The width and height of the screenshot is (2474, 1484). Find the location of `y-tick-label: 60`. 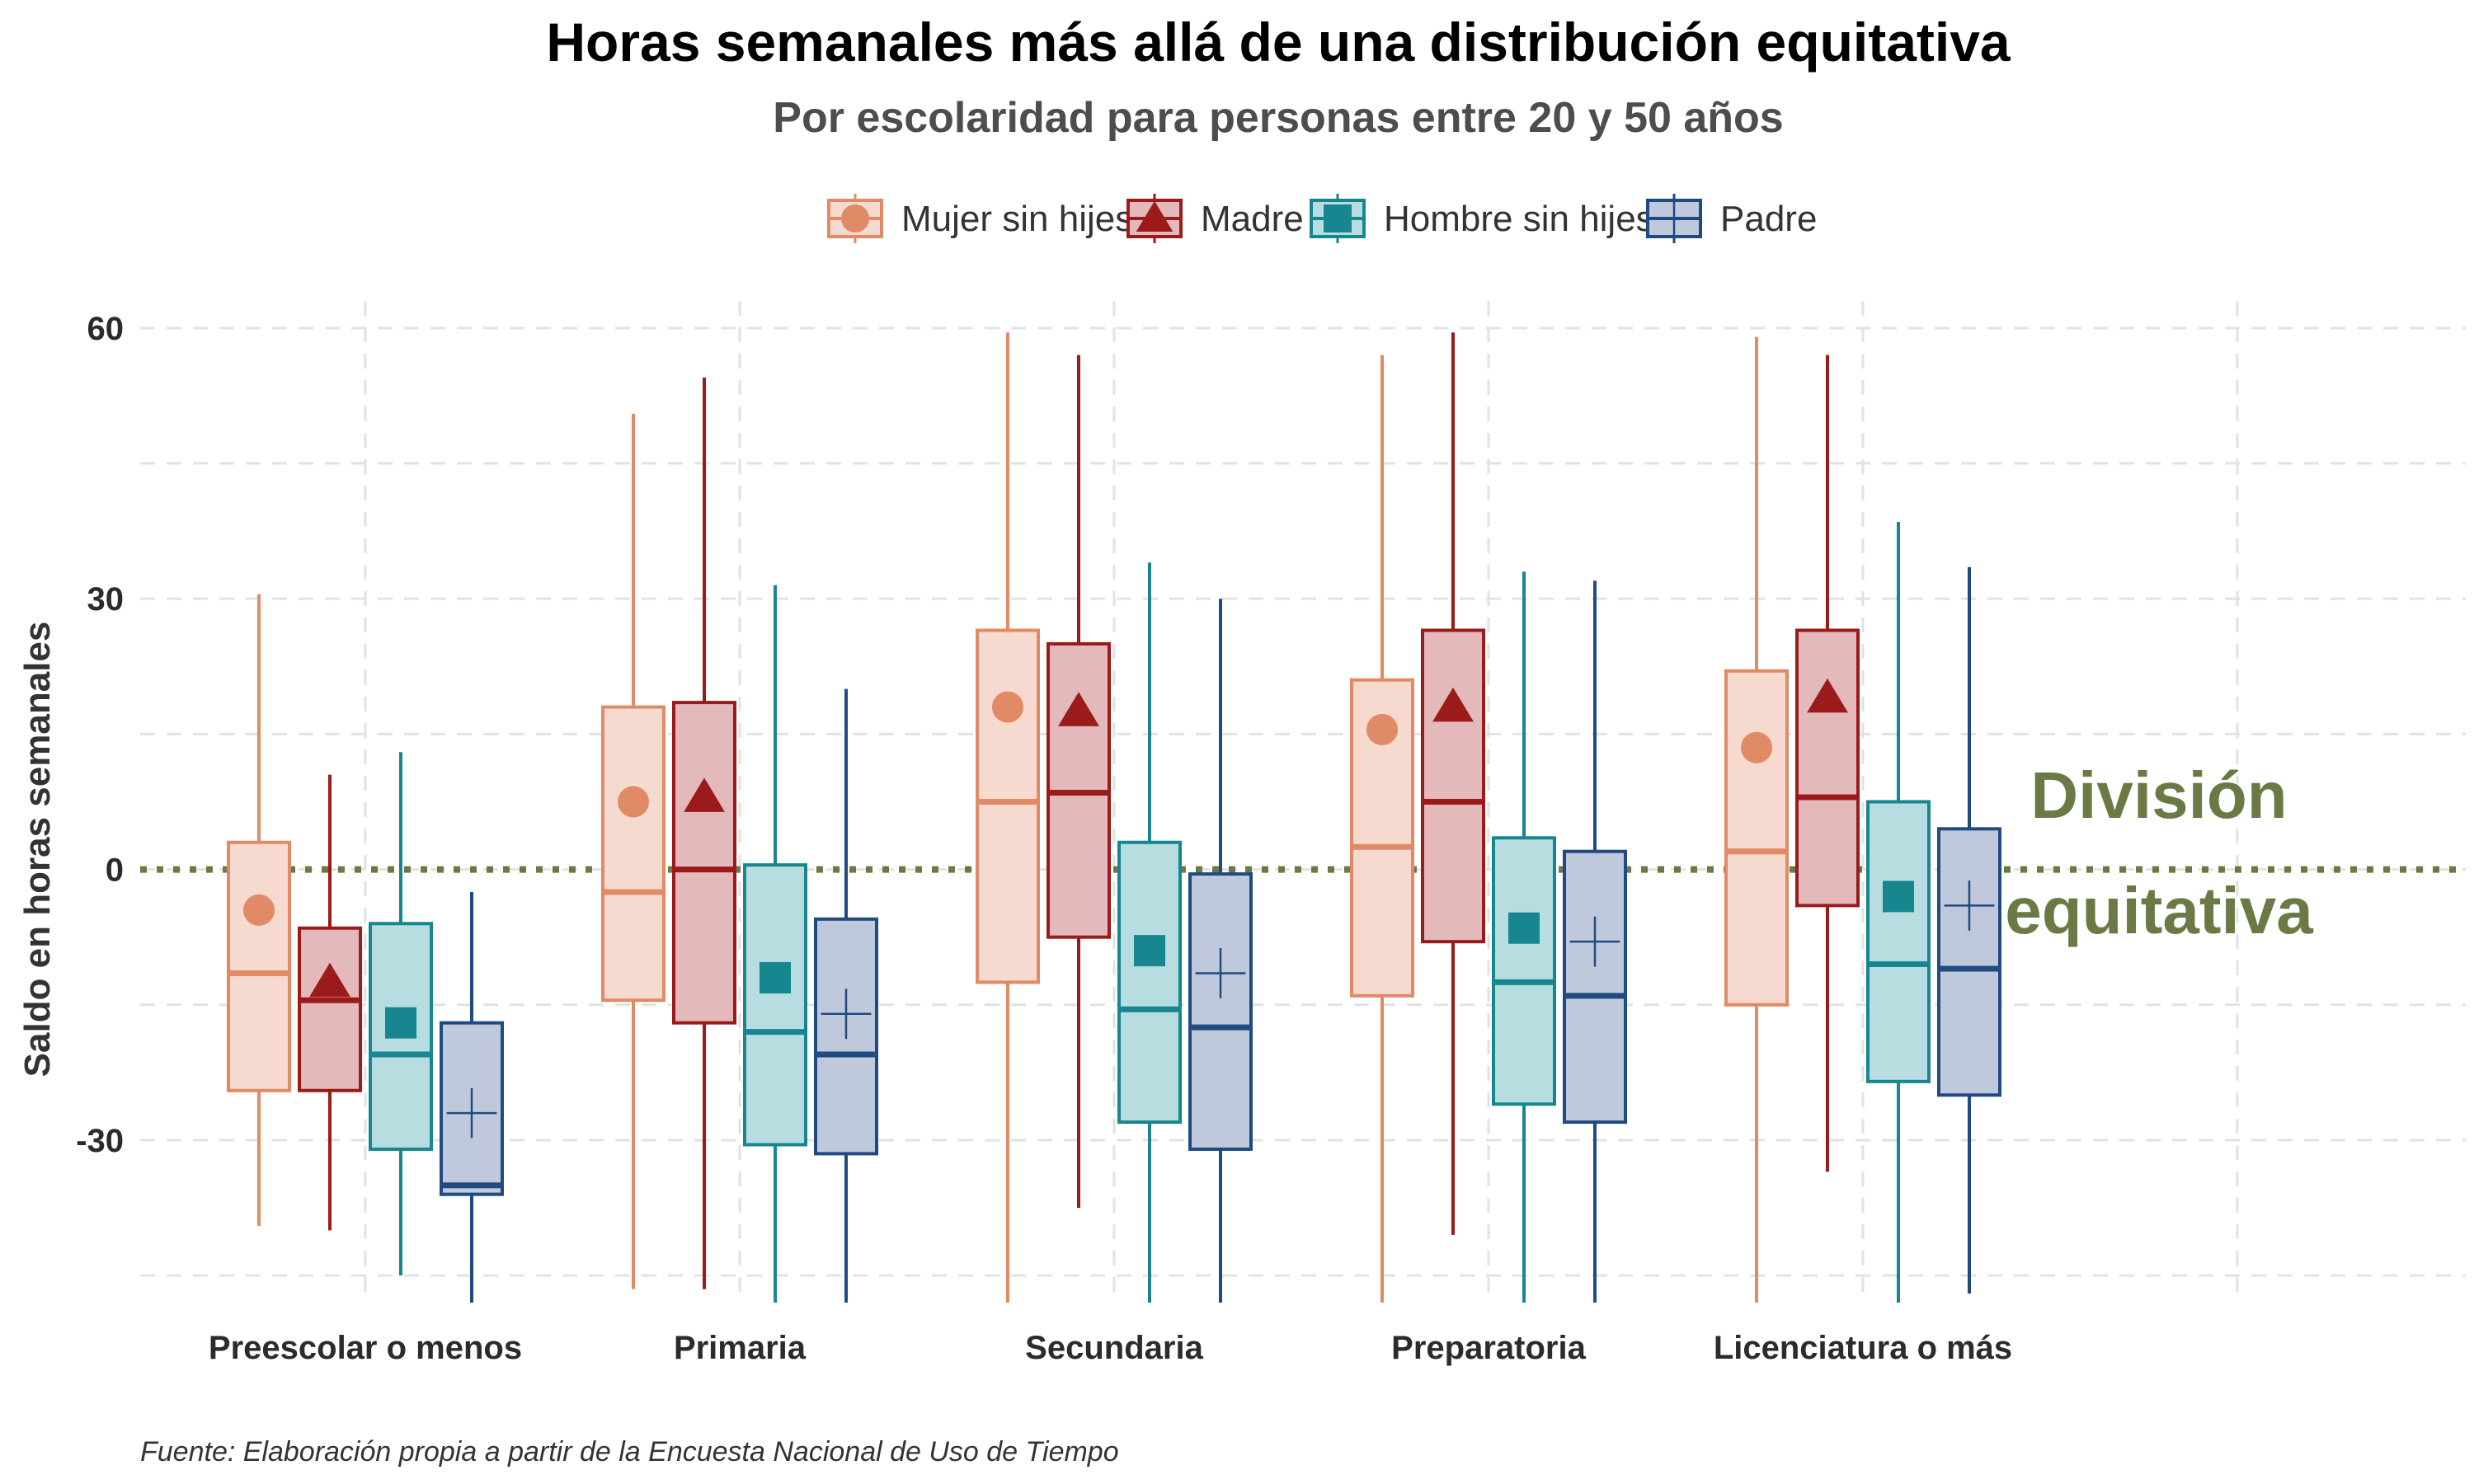

y-tick-label: 60 is located at coordinates (106, 329).